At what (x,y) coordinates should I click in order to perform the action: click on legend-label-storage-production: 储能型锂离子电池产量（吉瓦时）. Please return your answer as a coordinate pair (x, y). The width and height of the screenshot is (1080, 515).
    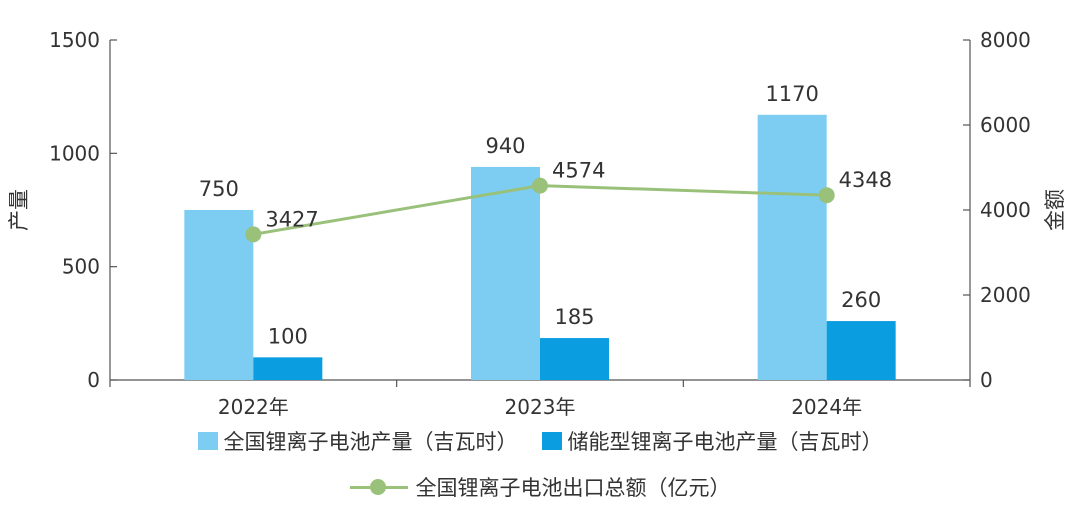
    Looking at the image, I should click on (725, 442).